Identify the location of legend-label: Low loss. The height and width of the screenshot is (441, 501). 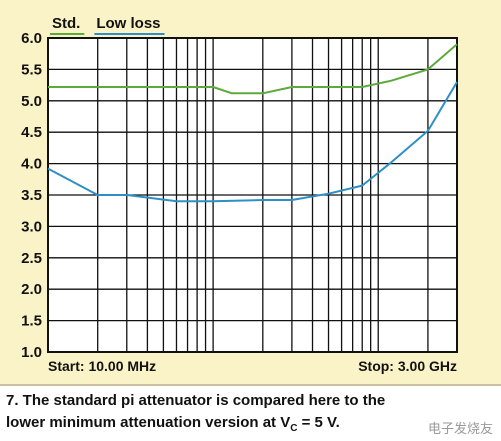
(128, 23).